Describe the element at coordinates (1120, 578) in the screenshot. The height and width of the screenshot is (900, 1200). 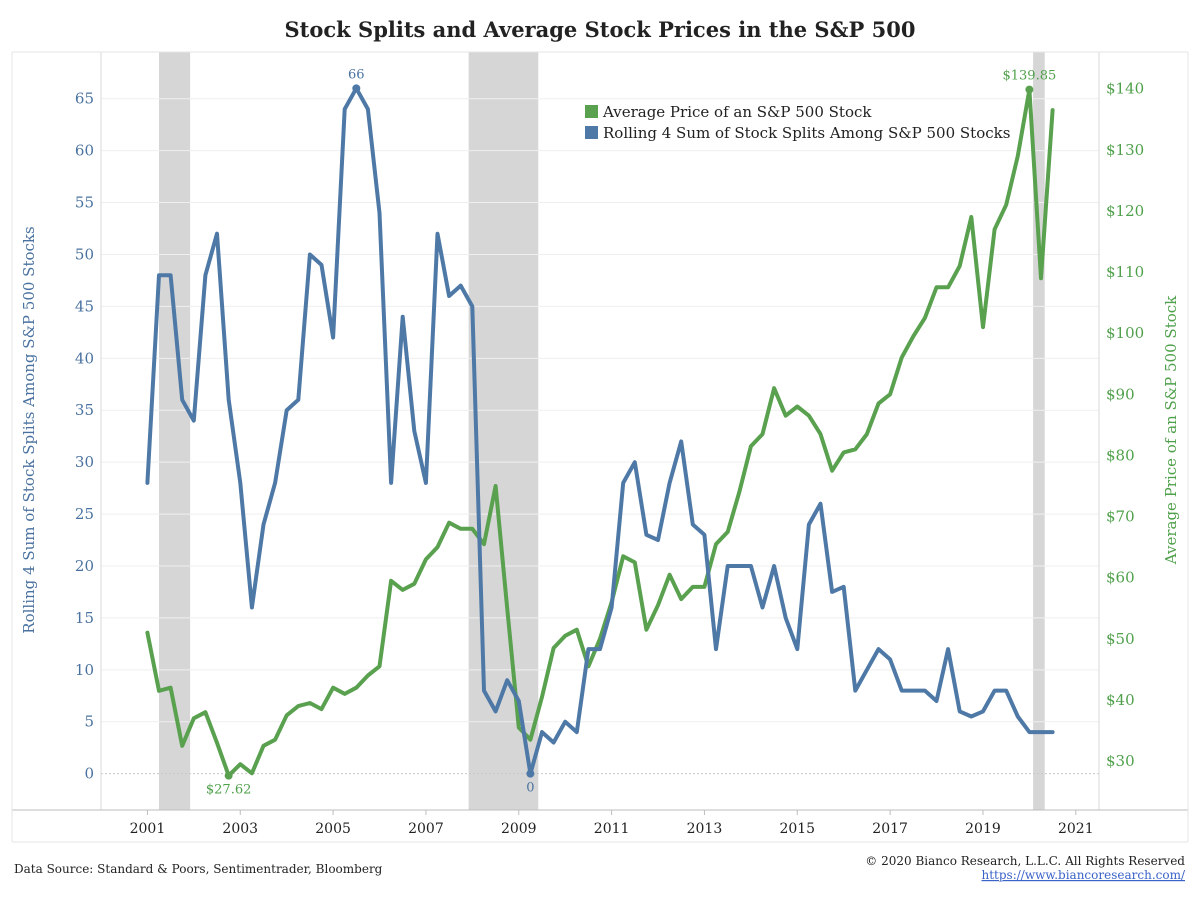
I see `right-tick-label: $60` at that location.